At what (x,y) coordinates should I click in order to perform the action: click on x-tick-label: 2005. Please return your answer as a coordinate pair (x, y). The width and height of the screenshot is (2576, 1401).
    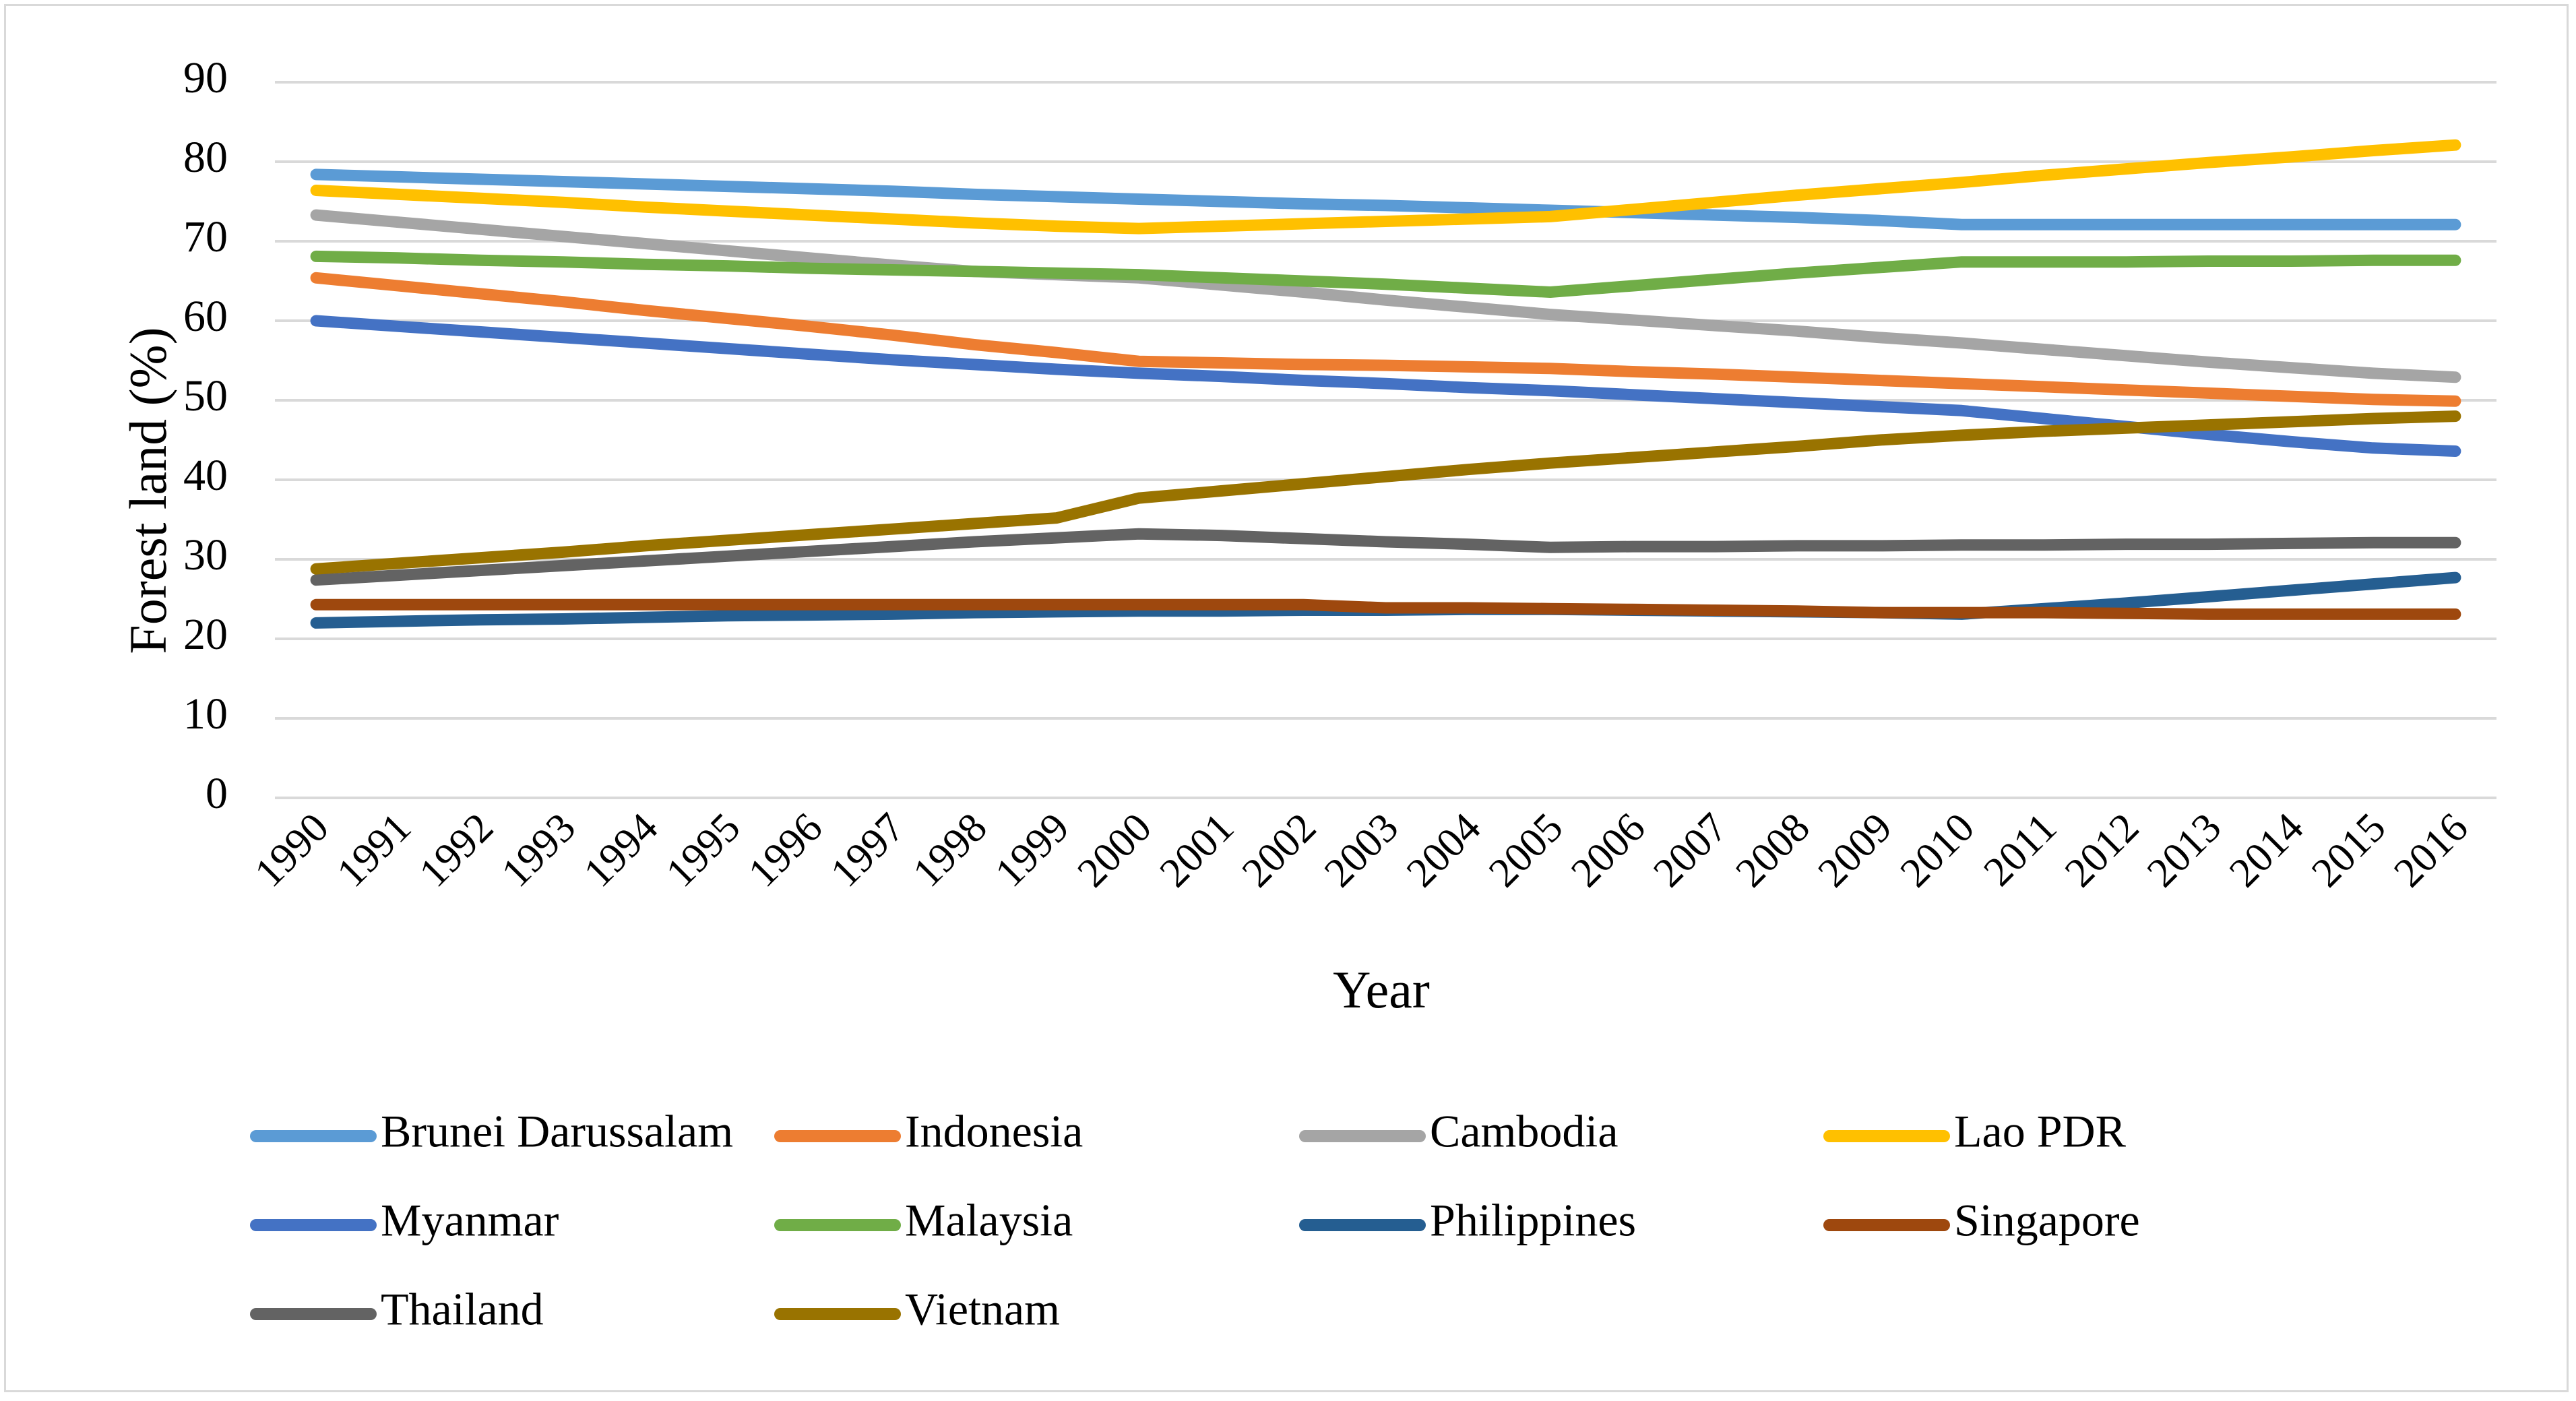
    Looking at the image, I should click on (1526, 850).